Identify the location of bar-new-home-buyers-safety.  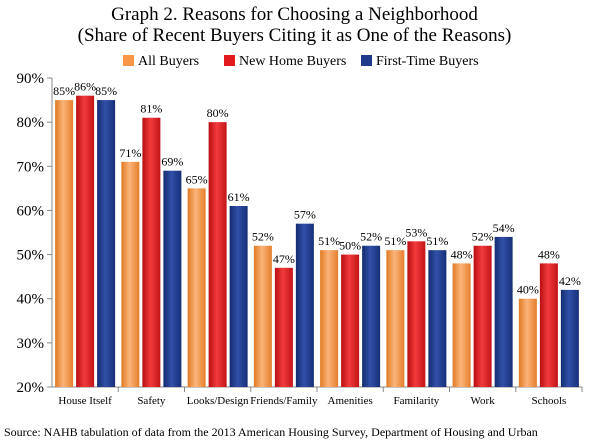
(151, 252).